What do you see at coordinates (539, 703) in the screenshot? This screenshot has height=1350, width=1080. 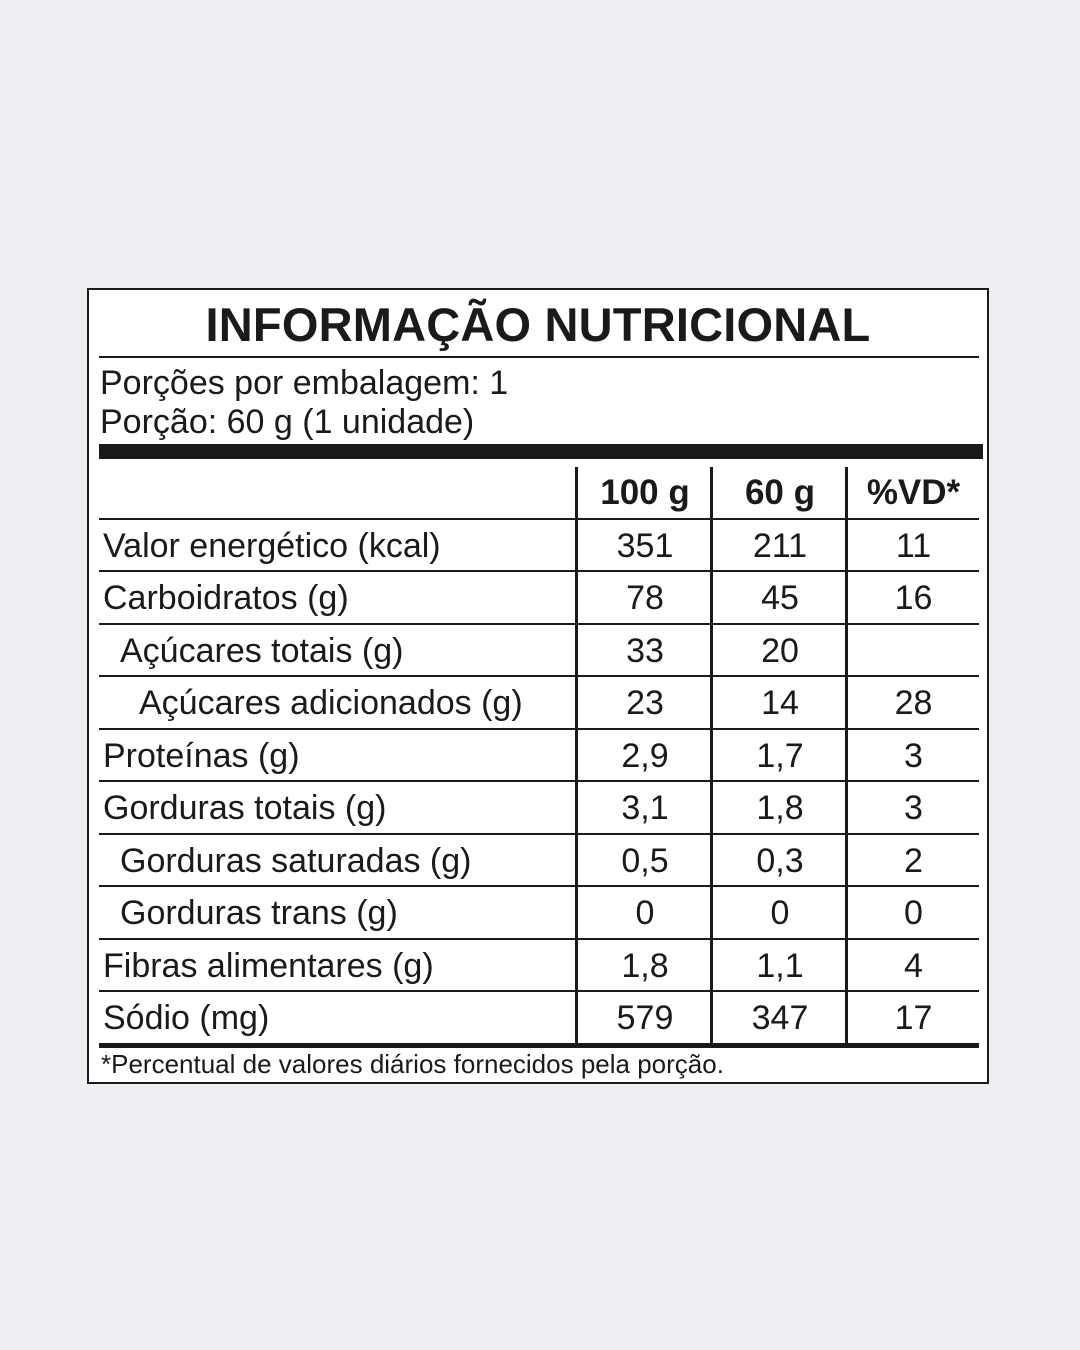 I see `table-row: Açúcares adicionados (g) 23 14 28` at bounding box center [539, 703].